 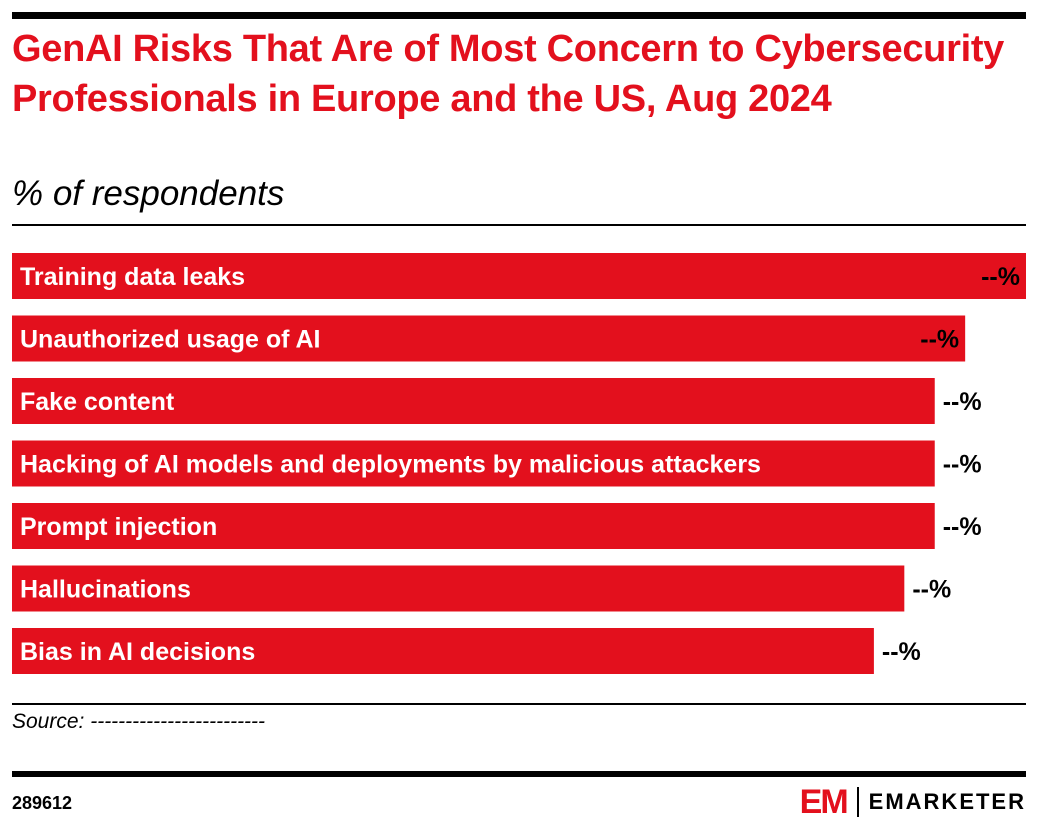 I want to click on emarketer-logo: EM EMARKETER, so click(x=912, y=802).